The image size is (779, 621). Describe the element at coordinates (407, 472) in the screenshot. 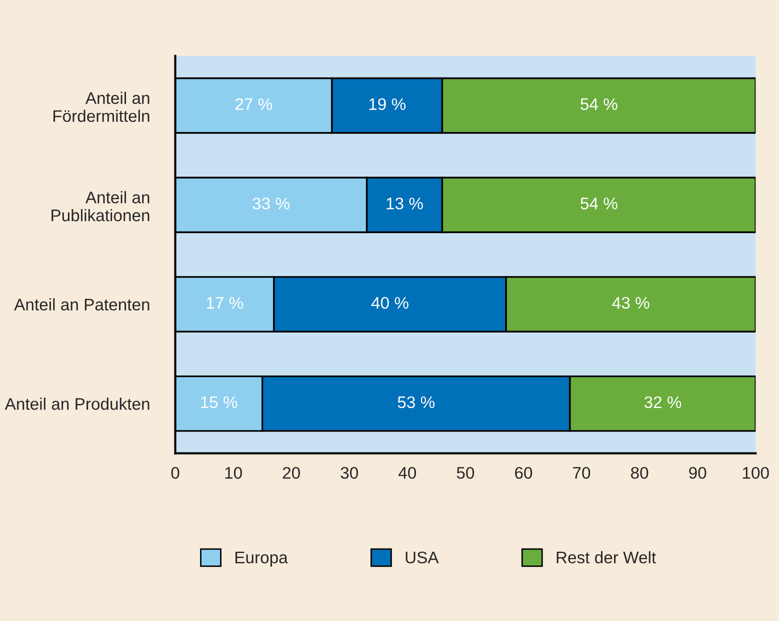

I see `x-tick-label: 40` at that location.